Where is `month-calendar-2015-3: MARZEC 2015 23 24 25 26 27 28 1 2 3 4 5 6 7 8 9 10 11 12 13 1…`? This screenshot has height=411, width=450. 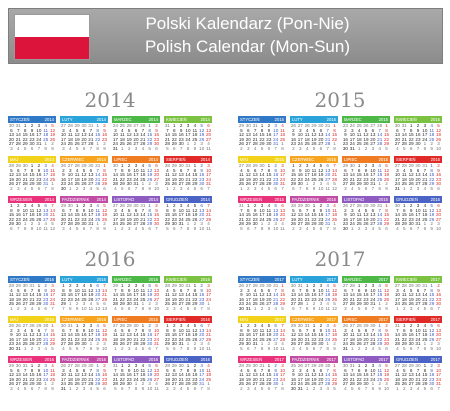
month-calendar-2015-3: MARZEC 2015 23 24 25 26 27 28 1 2 3 4 5 6 7 8 9 10 11 12 13 1… is located at coordinates (366, 134).